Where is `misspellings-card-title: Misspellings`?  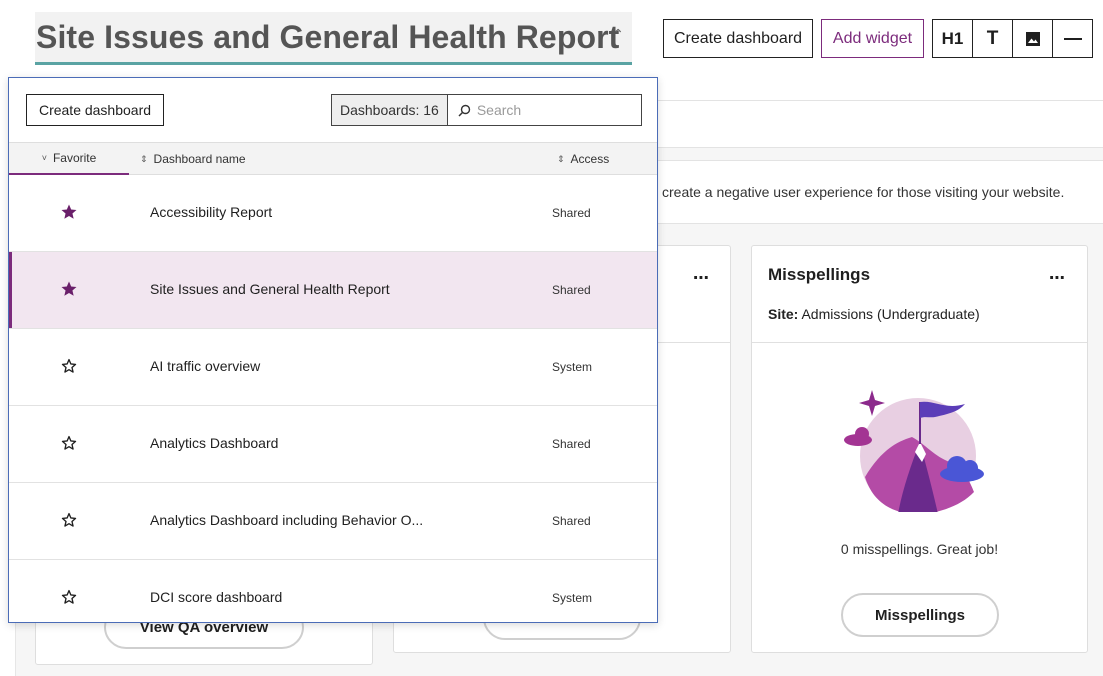
misspellings-card-title: Misspellings is located at coordinates (819, 274).